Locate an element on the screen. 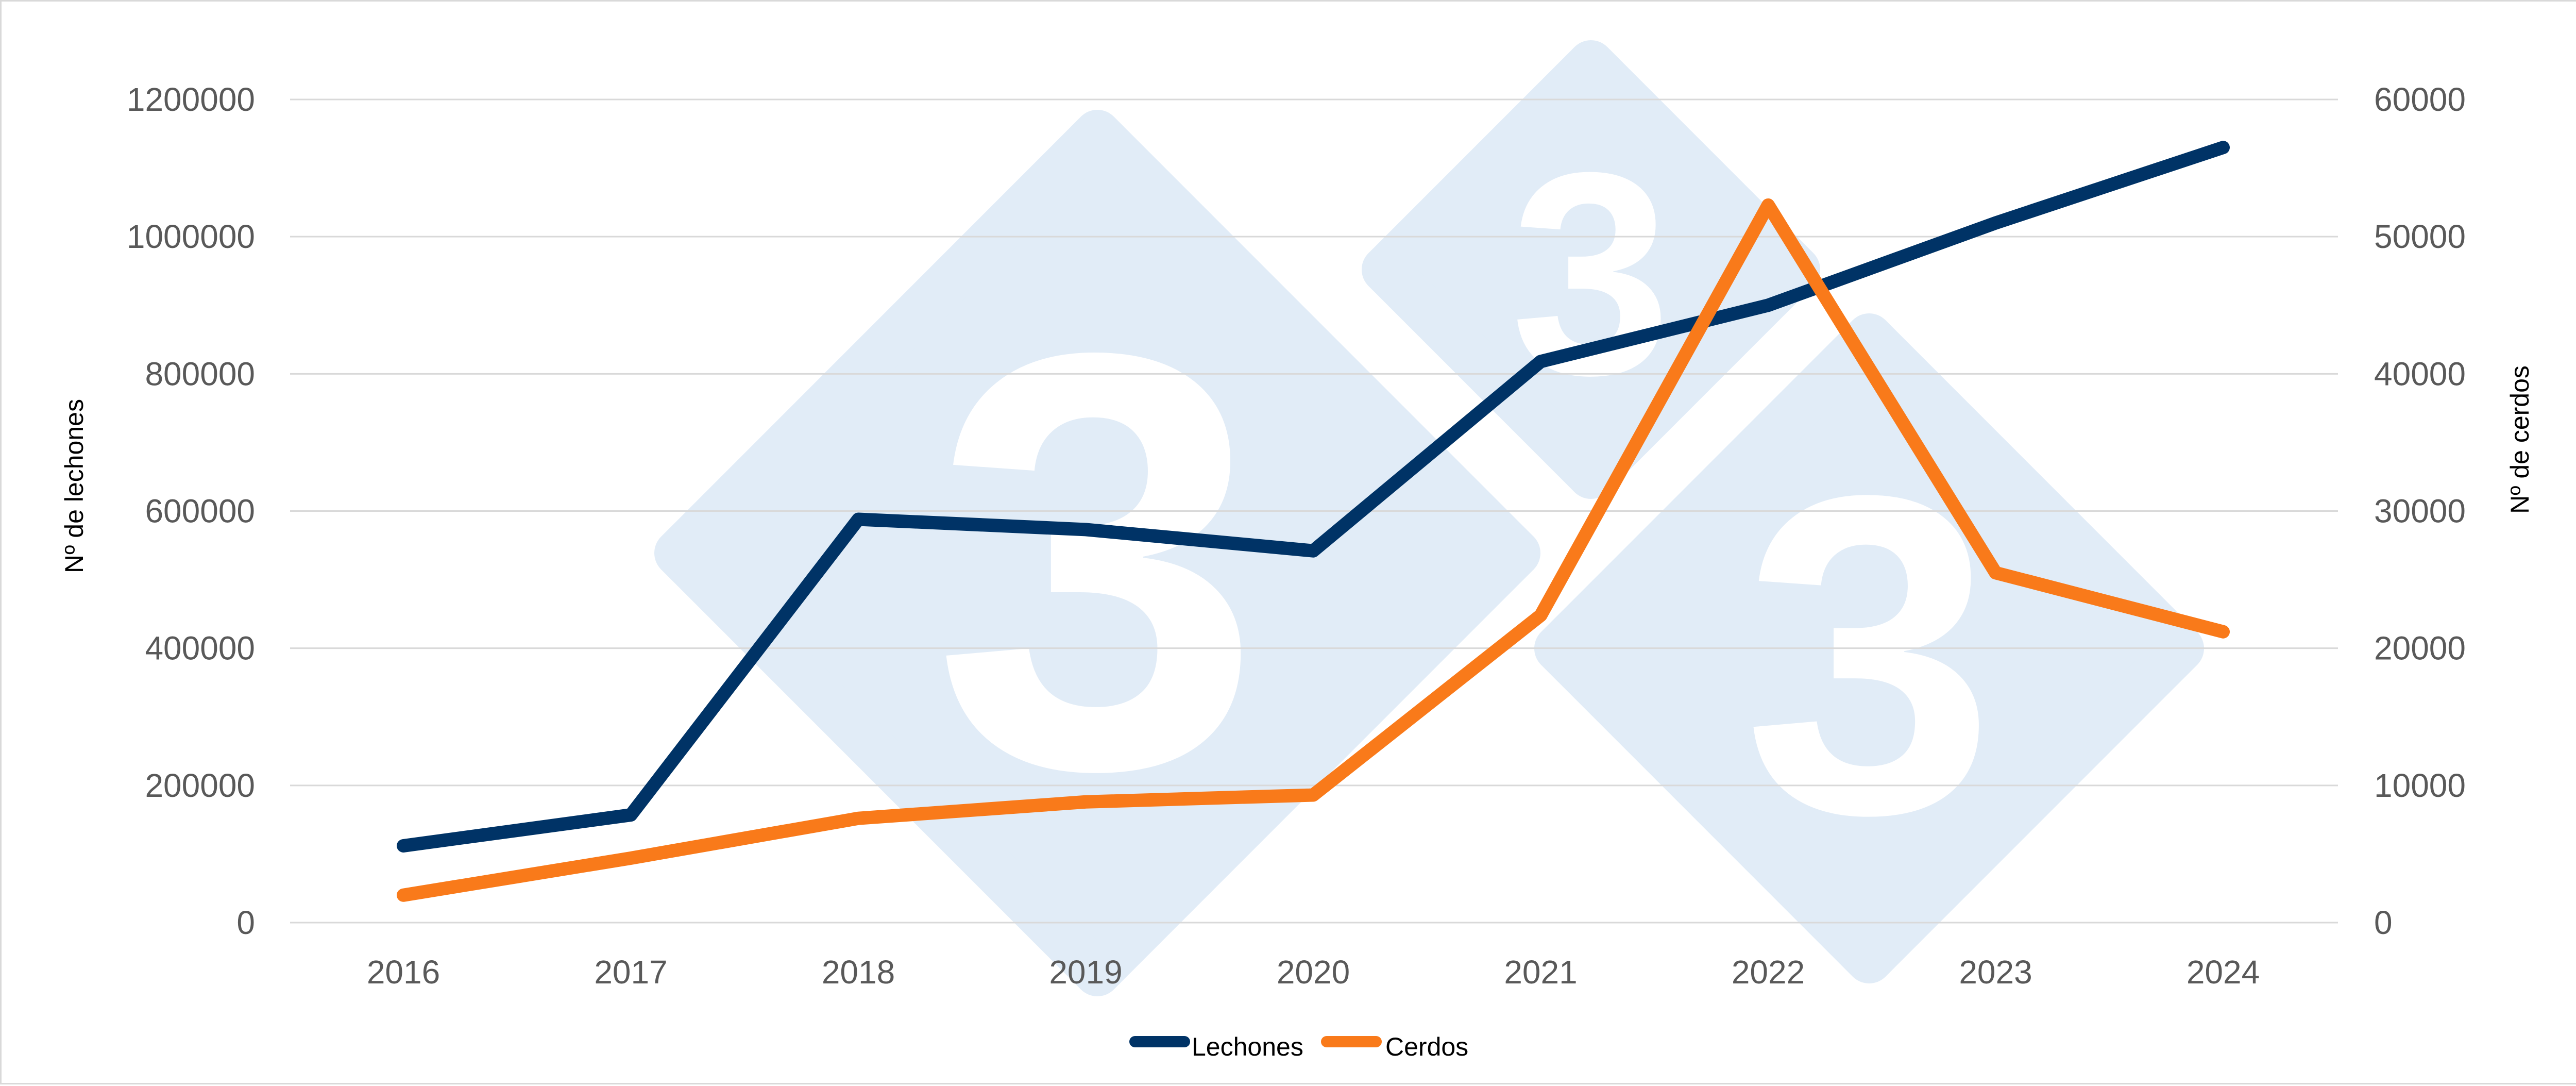  y-tick-label: 600000 is located at coordinates (200, 512).